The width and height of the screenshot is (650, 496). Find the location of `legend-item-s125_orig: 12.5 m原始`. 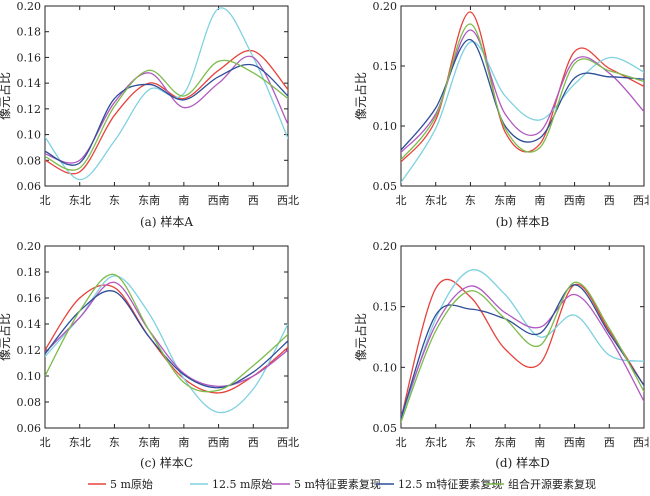

legend-item-s125_orig: 12.5 m原始 is located at coordinates (231, 484).